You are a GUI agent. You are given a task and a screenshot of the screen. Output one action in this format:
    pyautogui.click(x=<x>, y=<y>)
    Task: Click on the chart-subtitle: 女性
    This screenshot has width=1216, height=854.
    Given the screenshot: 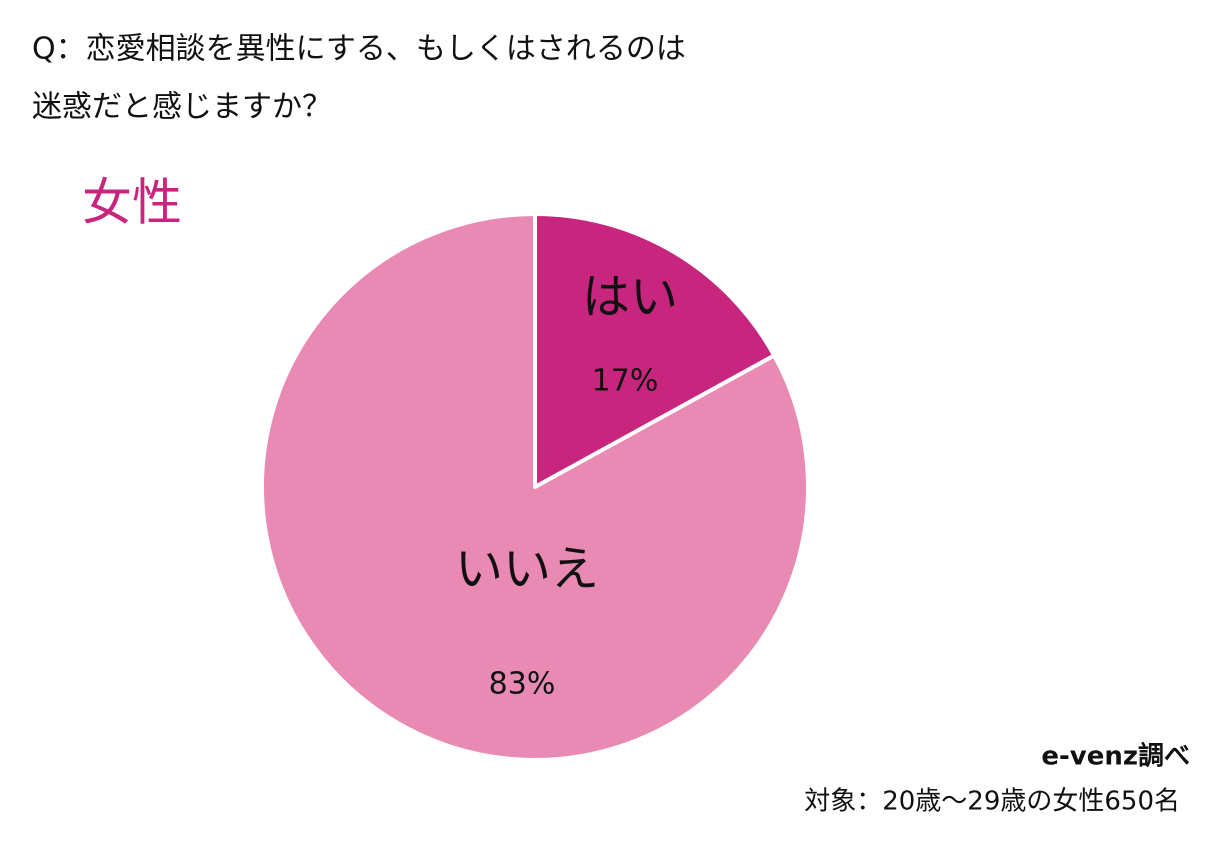 What is the action you would take?
    pyautogui.click(x=132, y=203)
    